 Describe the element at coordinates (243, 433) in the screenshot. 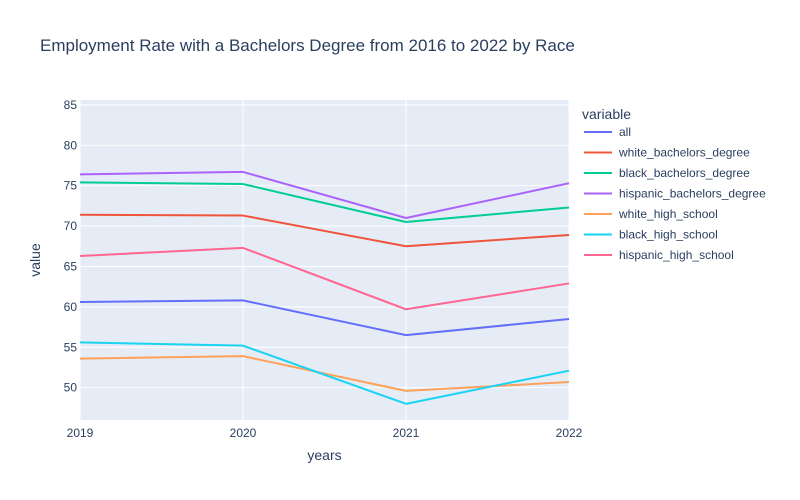

I see `x-tick-label: 2020` at that location.